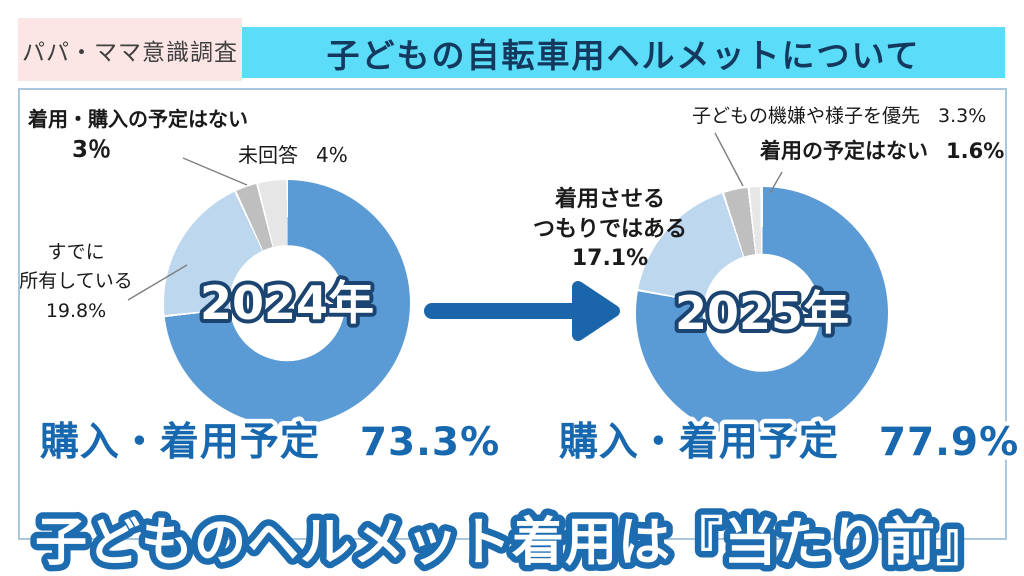 This screenshot has height=576, width=1024. Describe the element at coordinates (268, 155) in the screenshot. I see `callout-2024-no-answer-text: 未回答` at that location.